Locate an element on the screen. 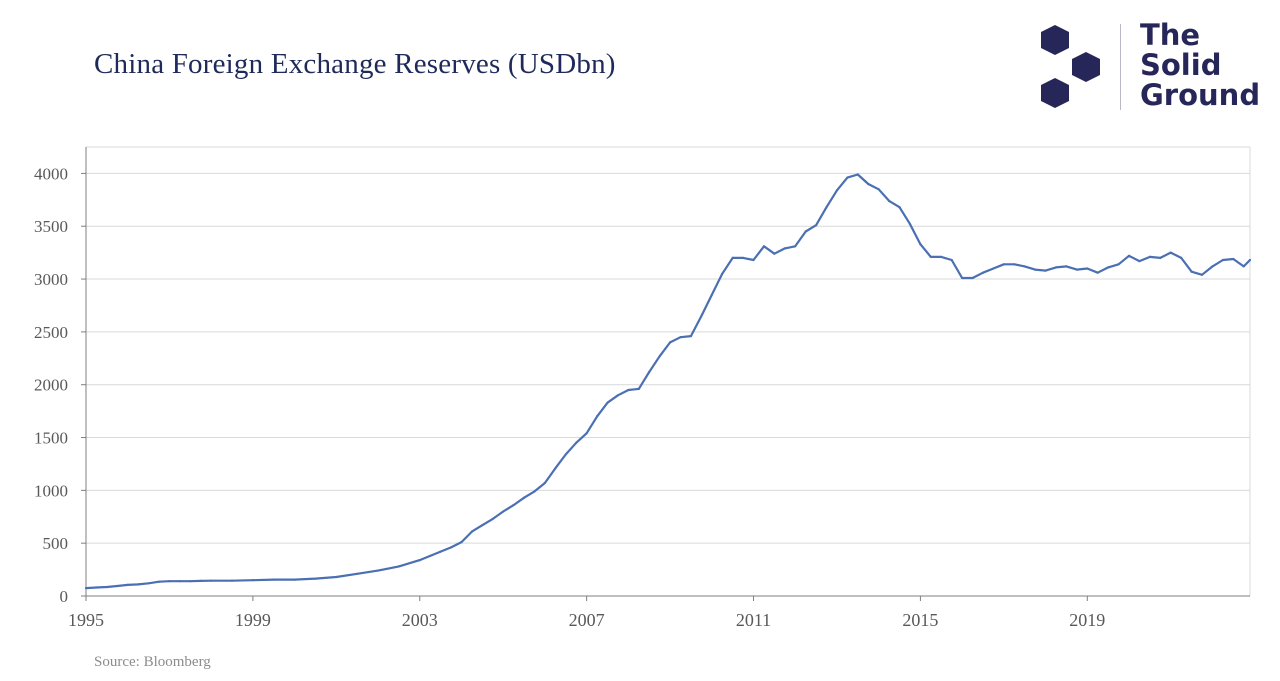 The image size is (1280, 681). y-tick-label-8: 4000 is located at coordinates (51, 173).